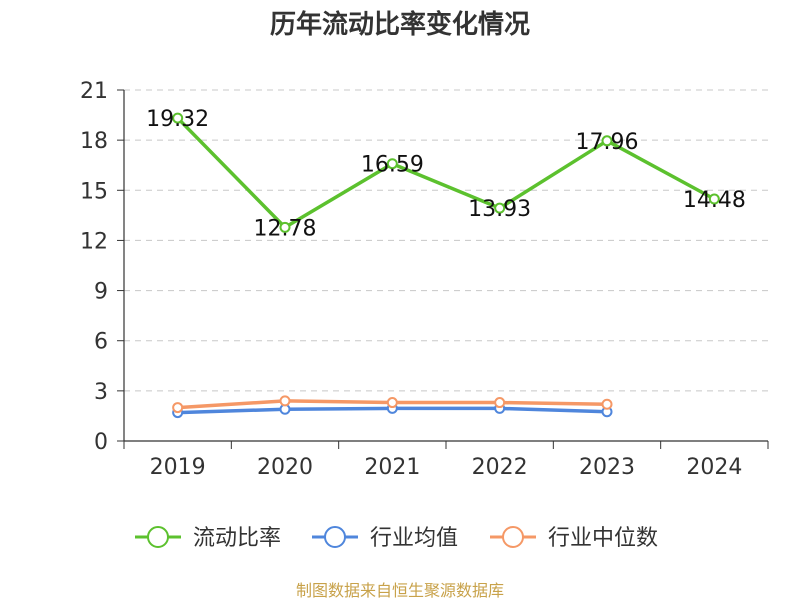  Describe the element at coordinates (414, 538) in the screenshot. I see `legend-label-1: 行业均值` at that location.